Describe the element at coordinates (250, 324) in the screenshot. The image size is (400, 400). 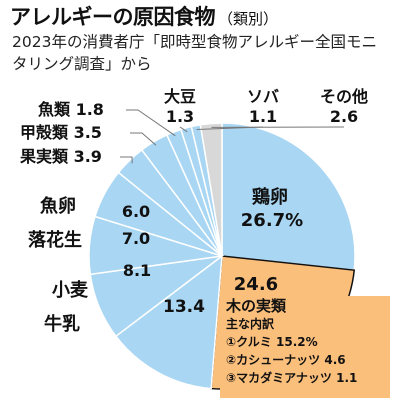
I see `breakdown-subtitle: 主な内訳` at that location.